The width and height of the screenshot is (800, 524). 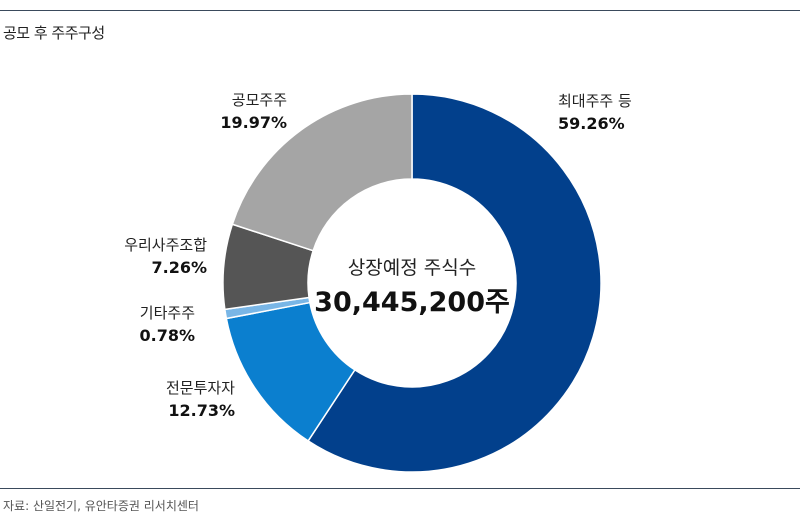 What do you see at coordinates (54, 33) in the screenshot?
I see `chart-title: 공모 후 주주구성` at bounding box center [54, 33].